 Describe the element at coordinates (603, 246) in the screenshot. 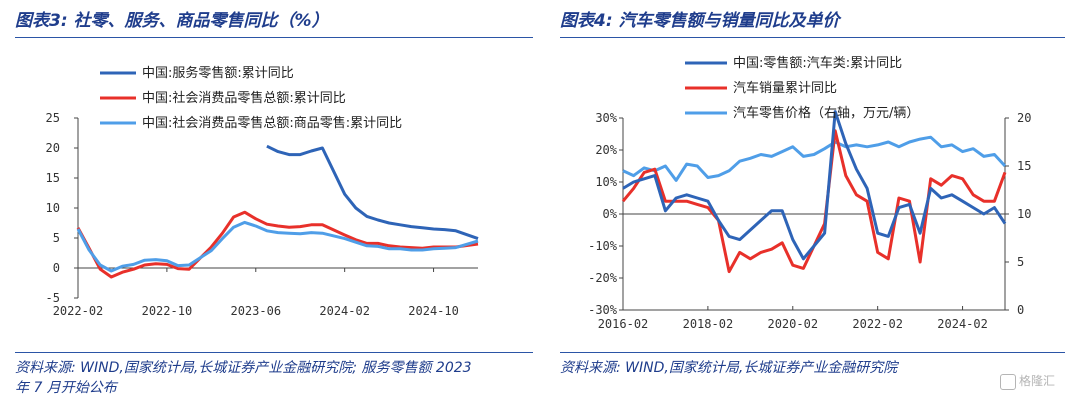

I see `right-left-y-tick-label: -10%` at that location.